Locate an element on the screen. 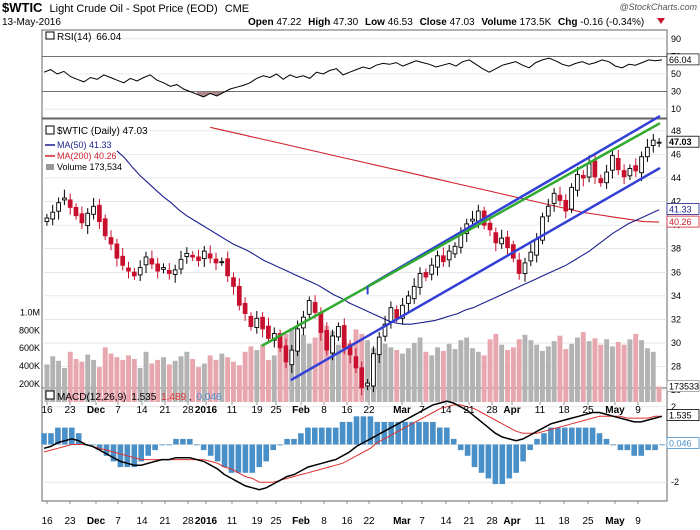 This screenshot has height=530, width=700. price-tick-label: 36 is located at coordinates (676, 272).